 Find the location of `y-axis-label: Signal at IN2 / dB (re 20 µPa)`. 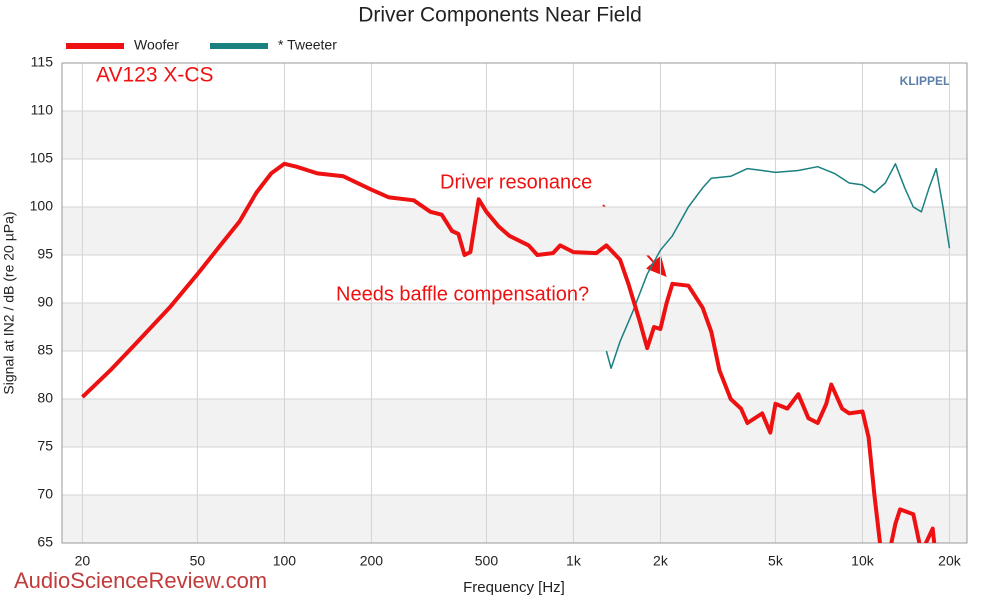

y-axis-label: Signal at IN2 / dB (re 20 µPa) is located at coordinates (9, 302).